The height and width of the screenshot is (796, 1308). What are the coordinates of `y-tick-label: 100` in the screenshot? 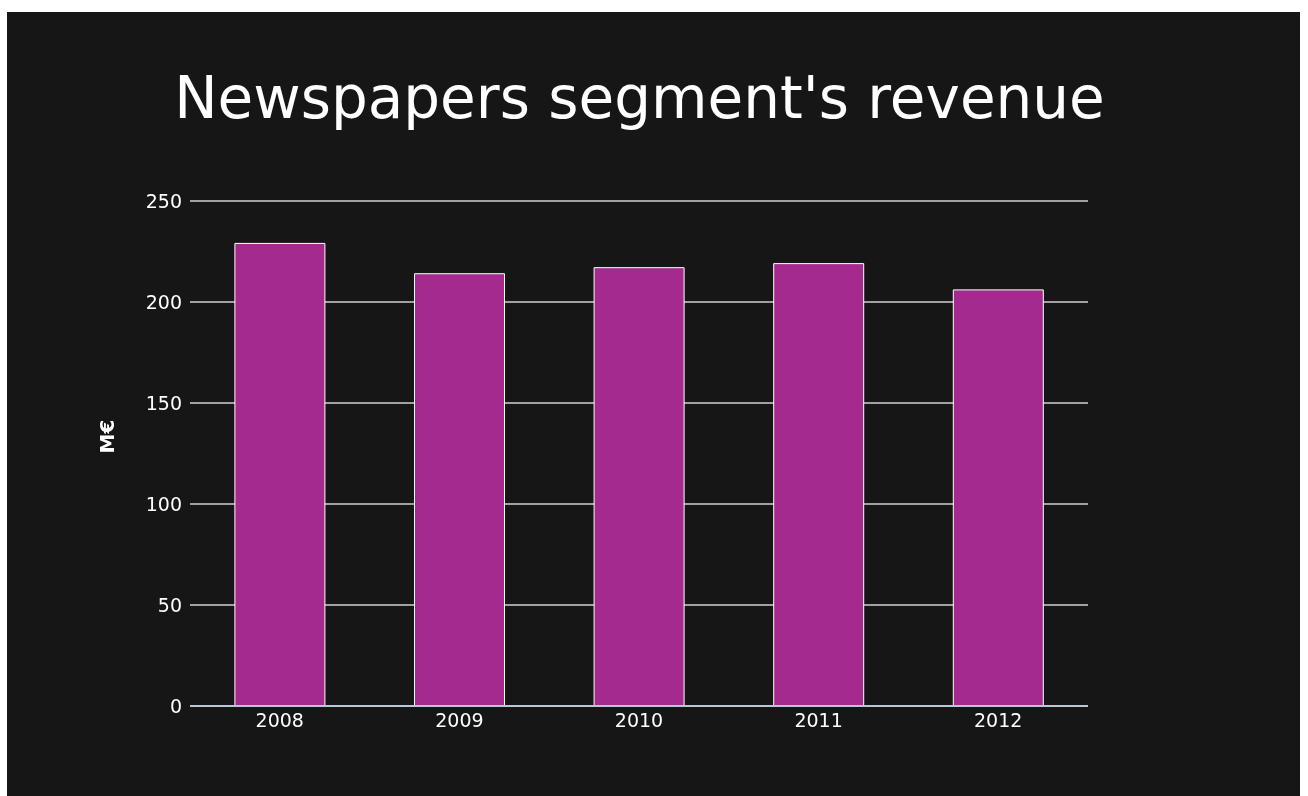 It's located at (163, 503).